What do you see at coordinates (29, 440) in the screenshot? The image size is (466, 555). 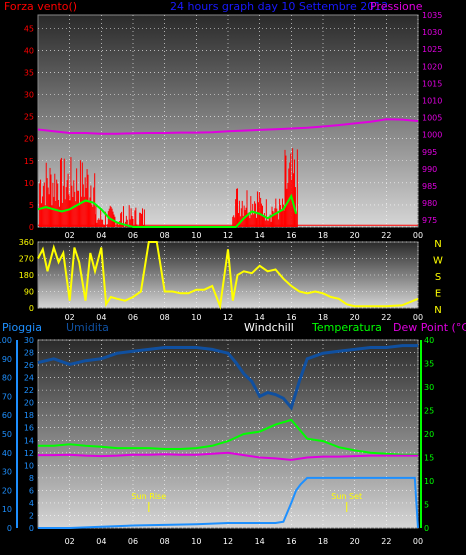 I see `rain-tick-label: 14` at bounding box center [29, 440].